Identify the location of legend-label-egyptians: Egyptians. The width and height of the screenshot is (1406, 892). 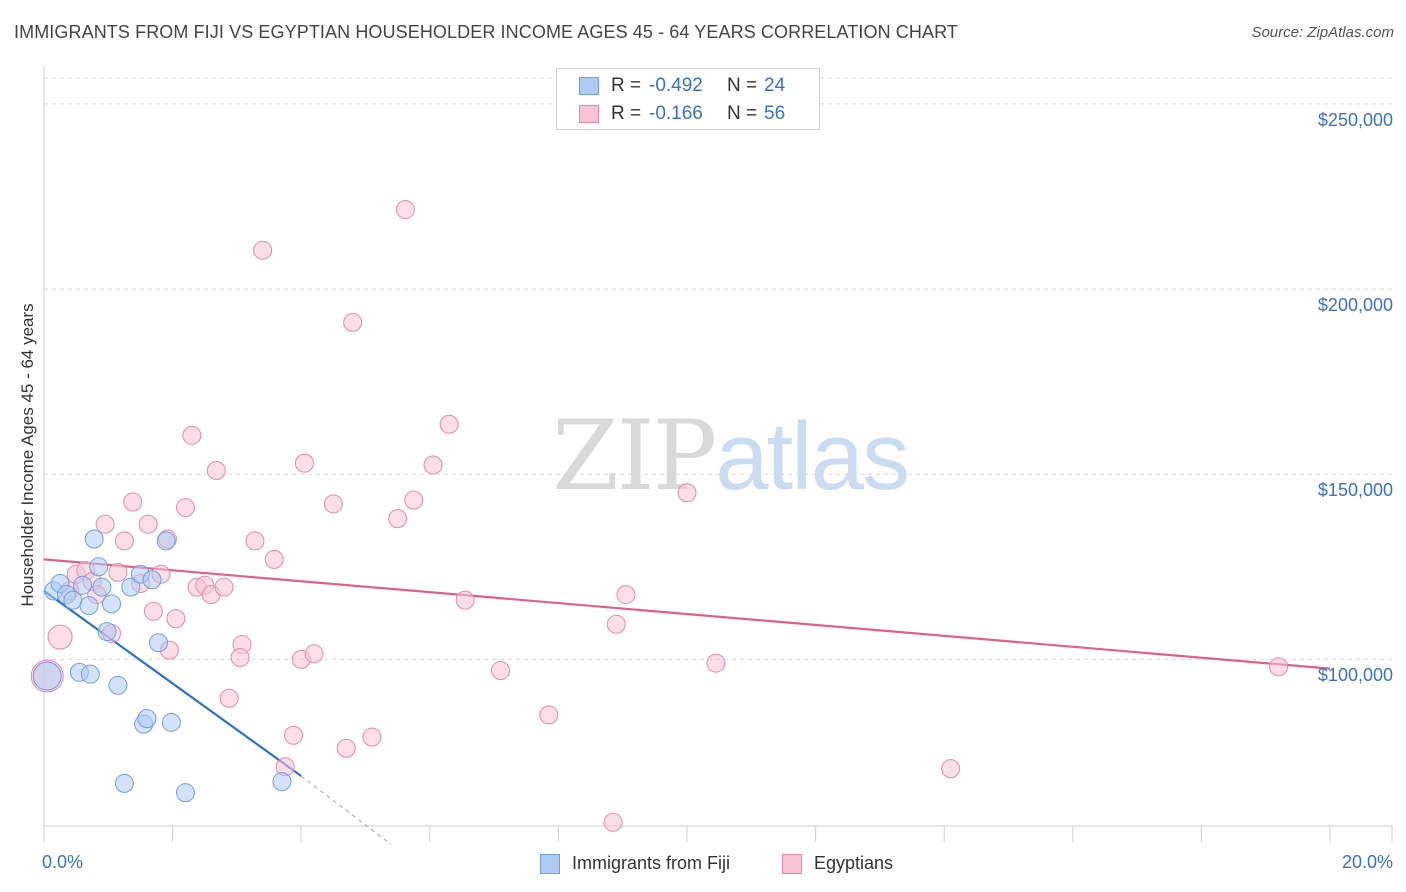
(854, 863).